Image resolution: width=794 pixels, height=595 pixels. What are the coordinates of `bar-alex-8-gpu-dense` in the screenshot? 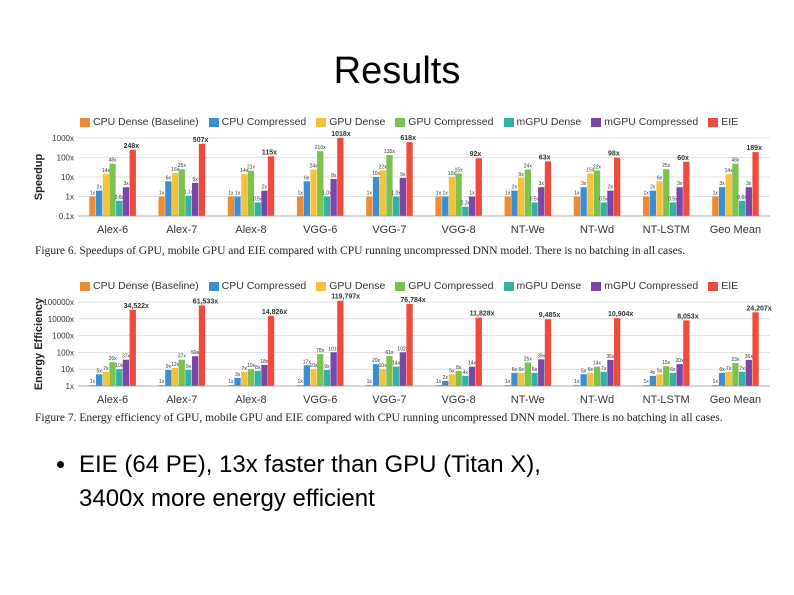 It's located at (244, 378).